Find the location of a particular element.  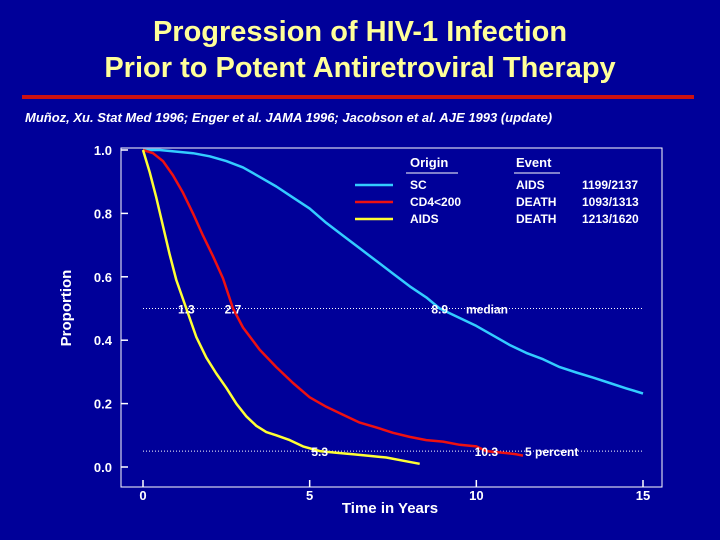

title-divider is located at coordinates (358, 97).